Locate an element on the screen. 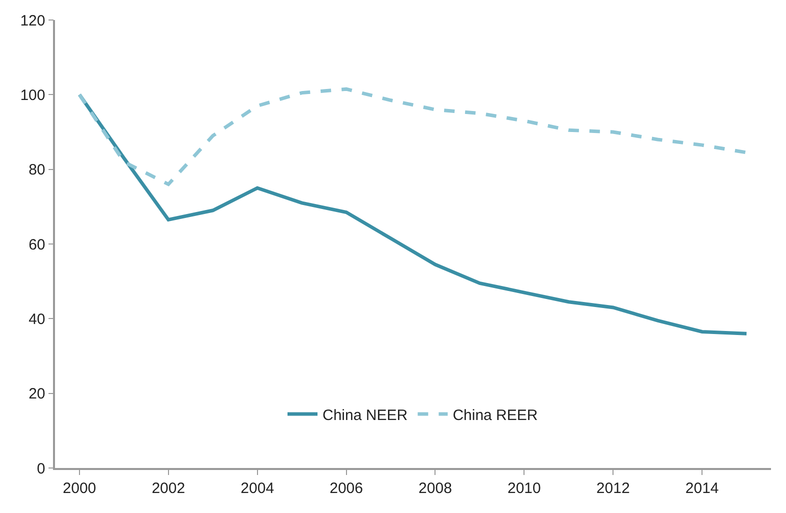 Image resolution: width=786 pixels, height=513 pixels. x-tick-label: 2010 is located at coordinates (524, 488).